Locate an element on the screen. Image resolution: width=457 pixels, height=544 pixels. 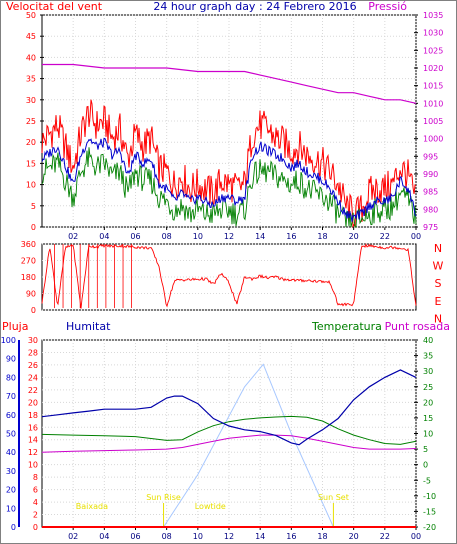
panel1-x-tick-label: 22 is located at coordinates (385, 236).